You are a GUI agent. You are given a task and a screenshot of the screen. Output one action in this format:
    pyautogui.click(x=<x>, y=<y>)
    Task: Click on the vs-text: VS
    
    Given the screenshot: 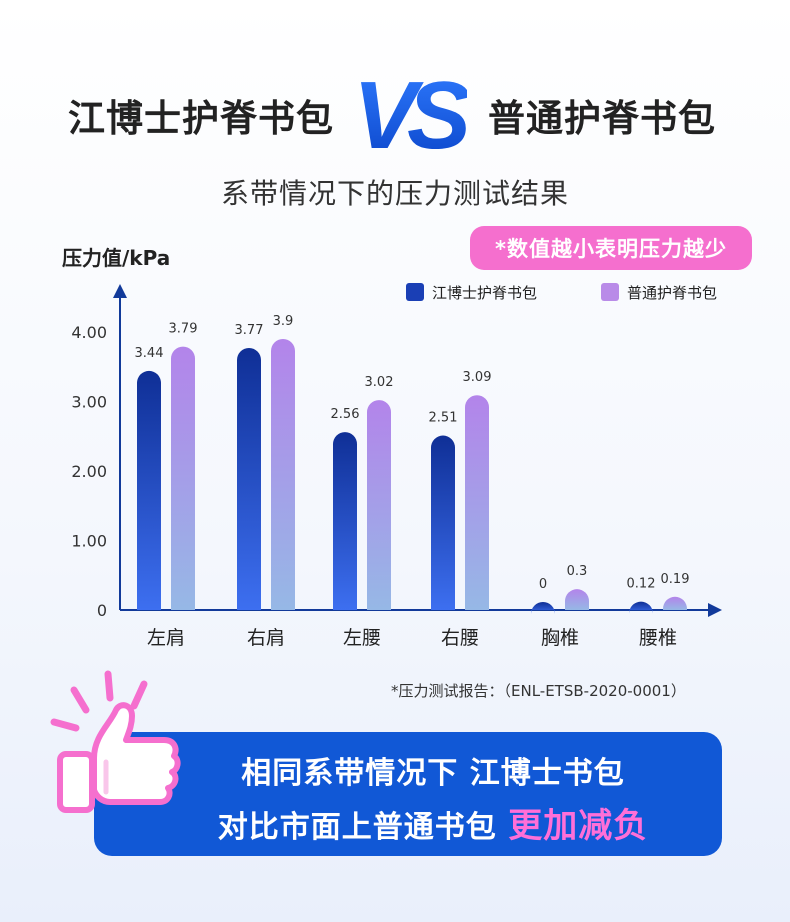 What is the action you would take?
    pyautogui.click(x=412, y=112)
    